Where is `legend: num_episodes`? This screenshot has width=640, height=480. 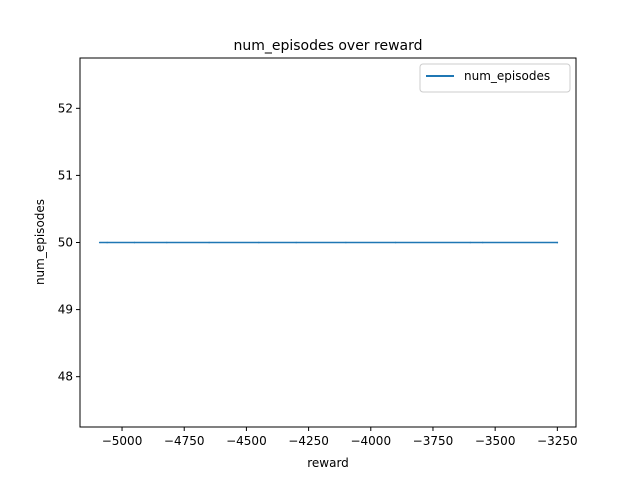 legend: num_episodes is located at coordinates (495, 78).